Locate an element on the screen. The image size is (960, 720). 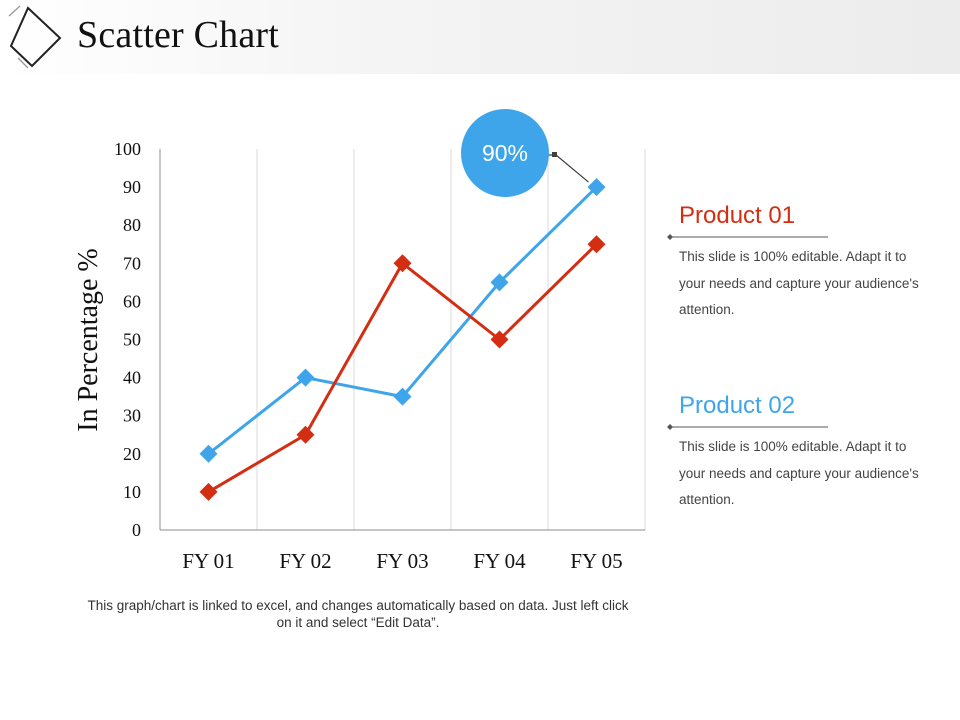
y-tick-label: 70 is located at coordinates (132, 263).